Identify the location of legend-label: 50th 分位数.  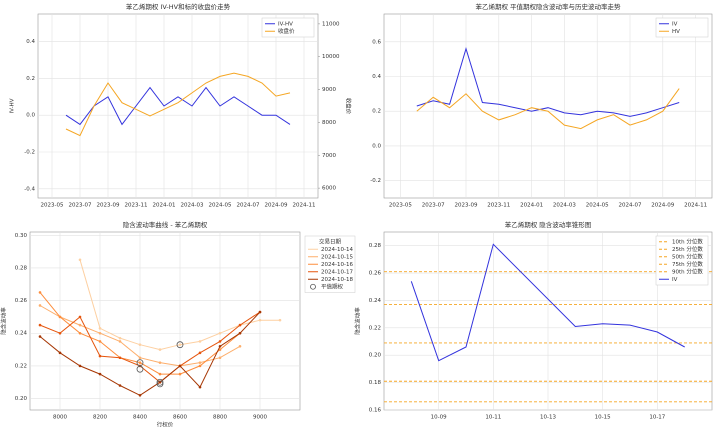
(687, 256).